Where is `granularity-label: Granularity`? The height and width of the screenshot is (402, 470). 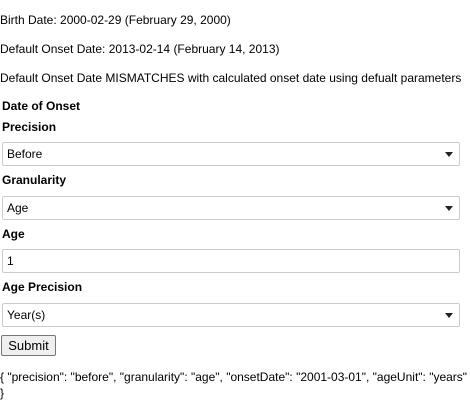
granularity-label: Granularity is located at coordinates (34, 180).